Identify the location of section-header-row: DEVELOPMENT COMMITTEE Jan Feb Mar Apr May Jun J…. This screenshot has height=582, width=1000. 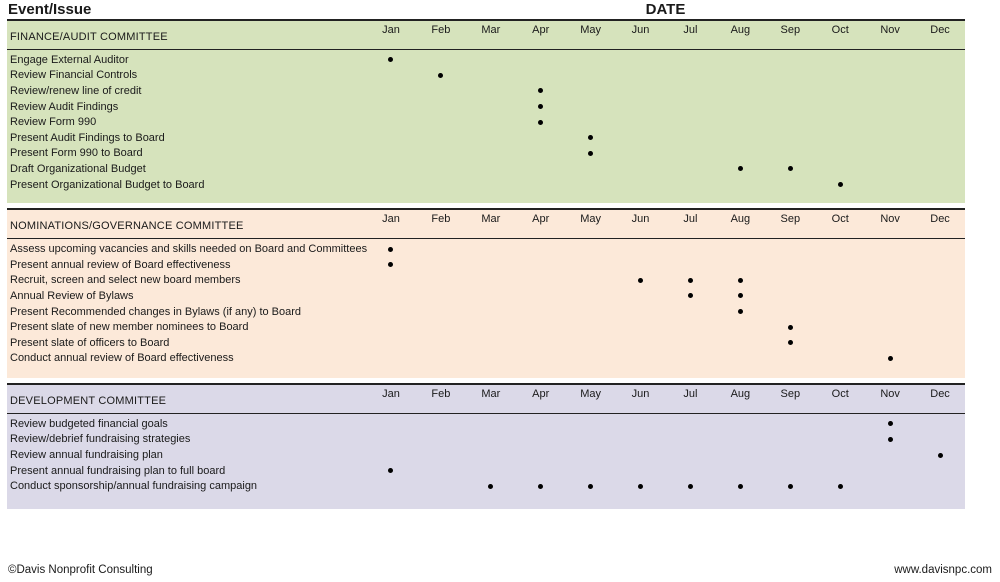
(486, 400).